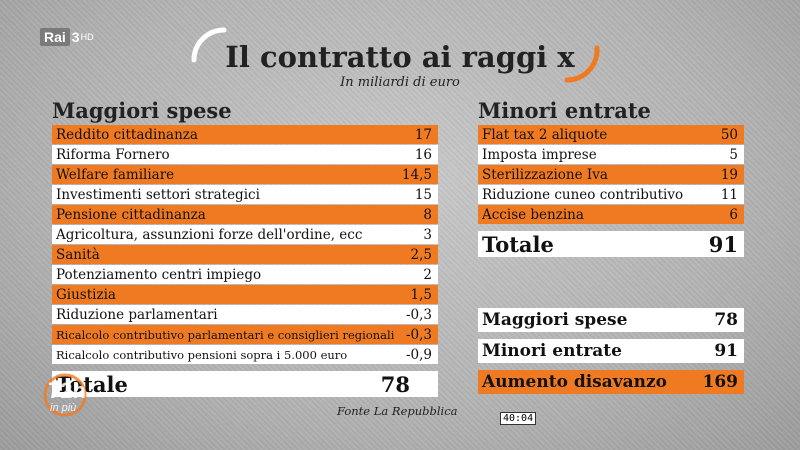 The height and width of the screenshot is (450, 800). Describe the element at coordinates (55, 37) in the screenshot. I see `channel-brand: Rai` at that location.